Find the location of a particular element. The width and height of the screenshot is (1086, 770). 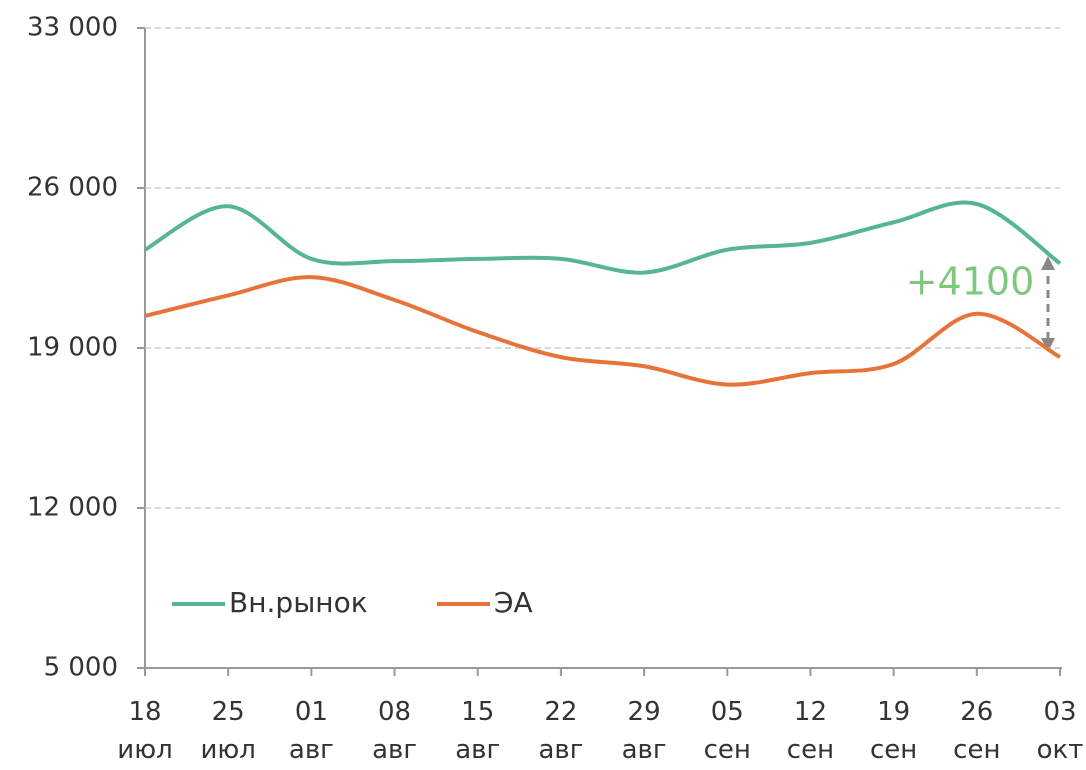

y-tick-label: 5 000 is located at coordinates (81, 668).